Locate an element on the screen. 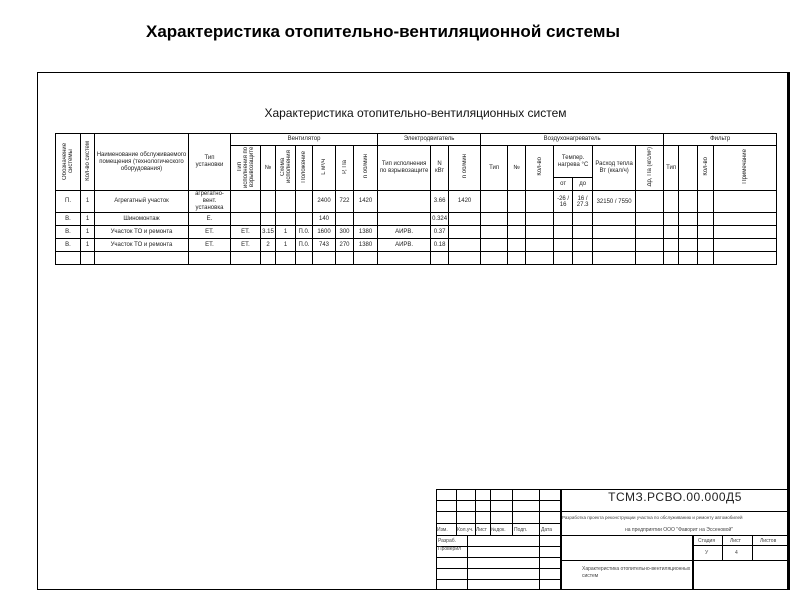  header-filter-type: Тип is located at coordinates (671, 168).